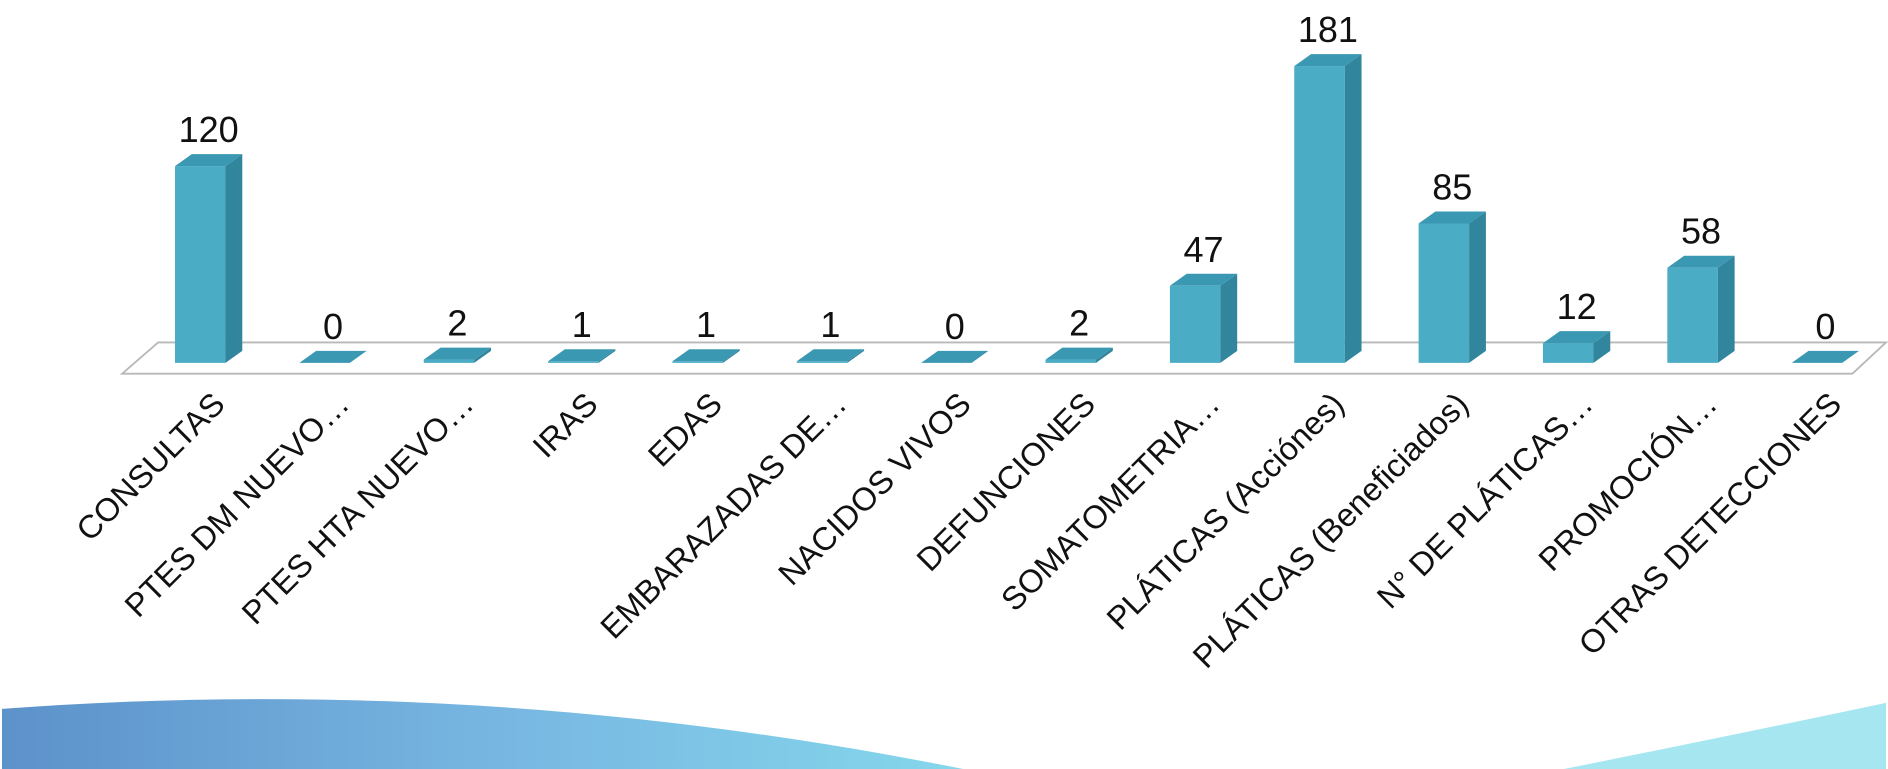 The width and height of the screenshot is (1888, 769). Describe the element at coordinates (1577, 306) in the screenshot. I see `value-label: 12` at that location.